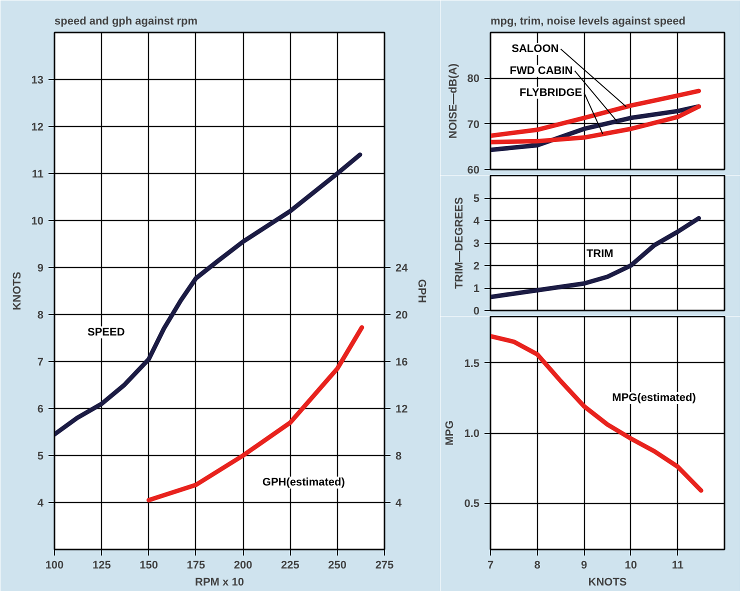 Image resolution: width=754 pixels, height=591 pixels. Describe the element at coordinates (607, 582) in the screenshot. I see `x-axis-title: KNOTS` at that location.